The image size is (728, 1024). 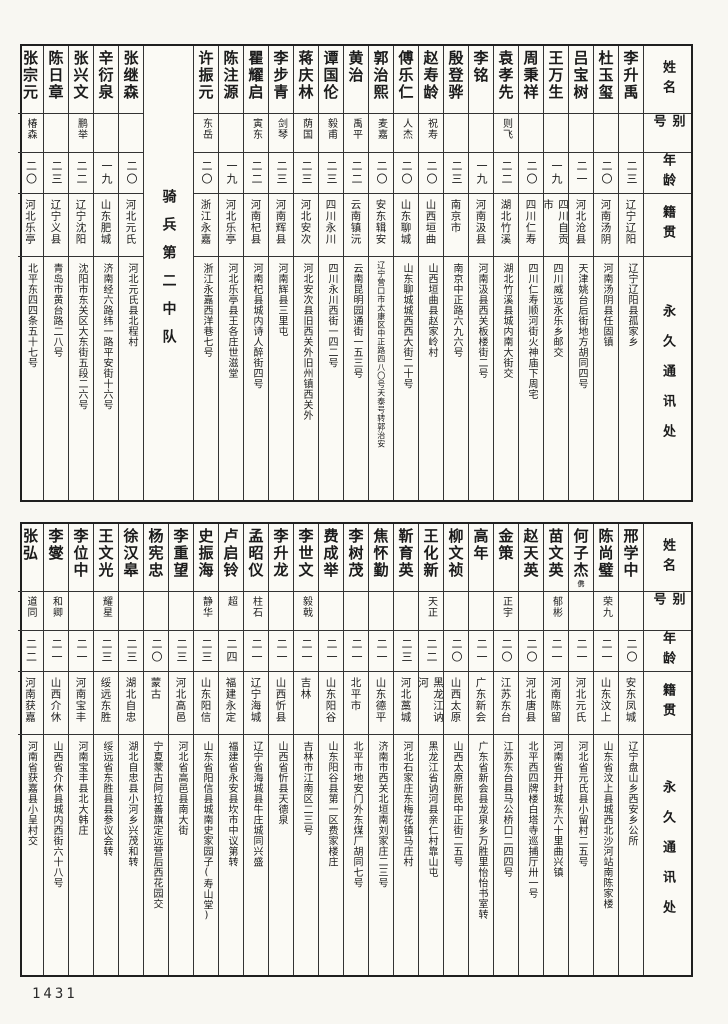 What do you see at coordinates (155, 553) in the screenshot?
I see `name-cell: 杨宪忠` at bounding box center [155, 553].